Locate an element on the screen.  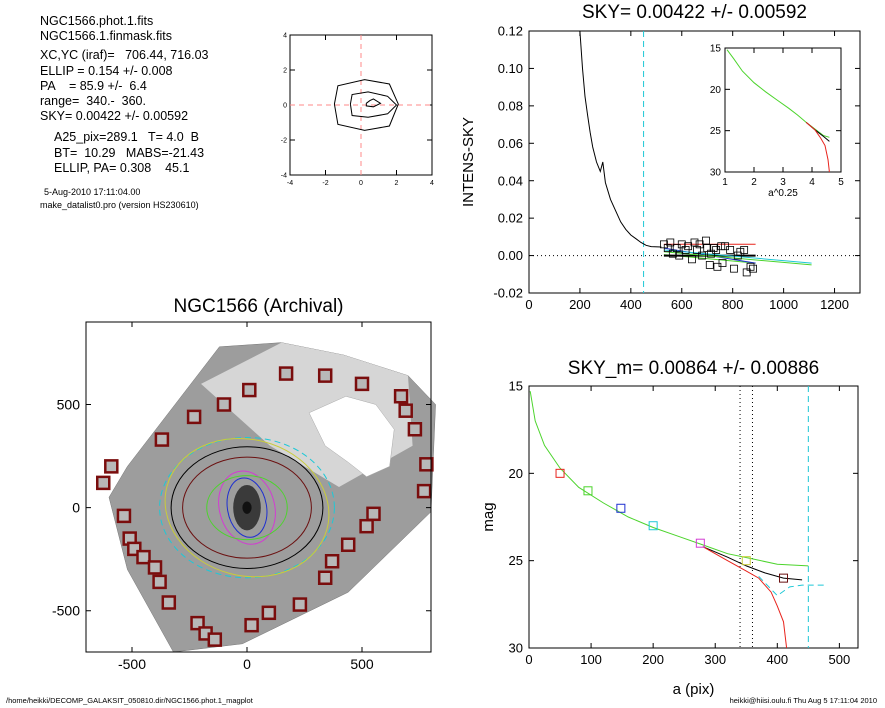
inset-x-axis-label: a^0.25 is located at coordinates (783, 193).